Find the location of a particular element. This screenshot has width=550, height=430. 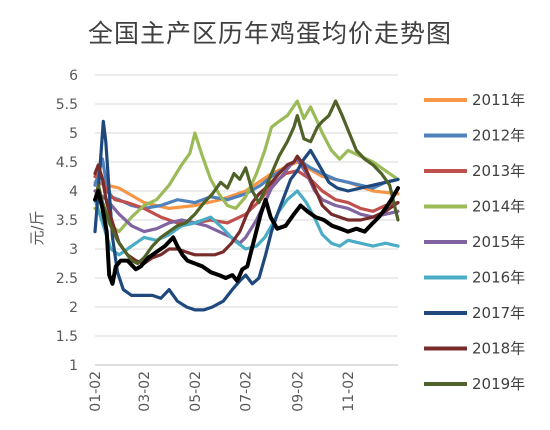

legend-label: 2015年 is located at coordinates (498, 242).